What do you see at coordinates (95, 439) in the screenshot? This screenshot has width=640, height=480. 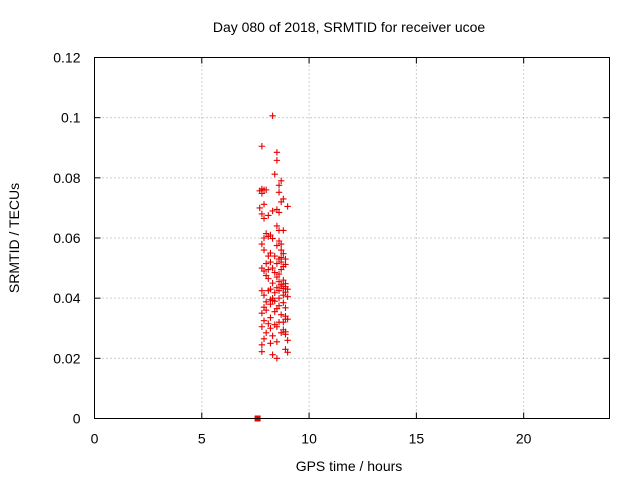 I see `x-tick-label: 0` at bounding box center [95, 439].